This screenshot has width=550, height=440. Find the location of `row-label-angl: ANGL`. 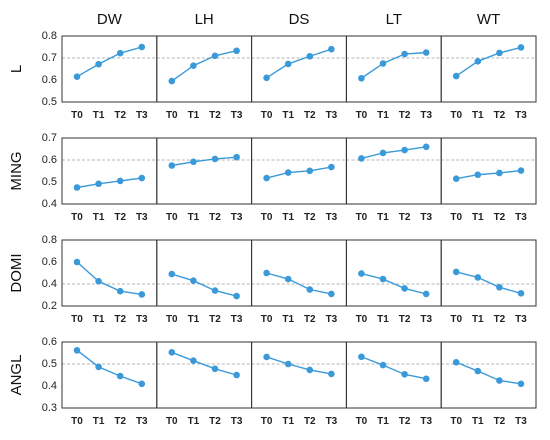

row-label-angl: ANGL is located at coordinates (16, 375).